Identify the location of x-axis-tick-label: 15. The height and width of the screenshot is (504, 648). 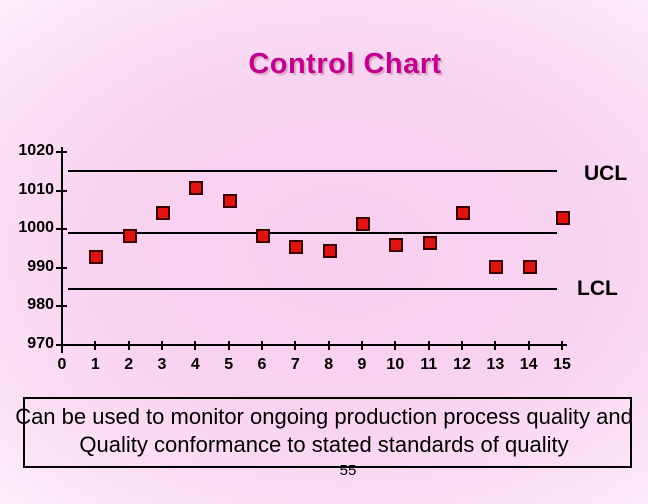
(562, 364).